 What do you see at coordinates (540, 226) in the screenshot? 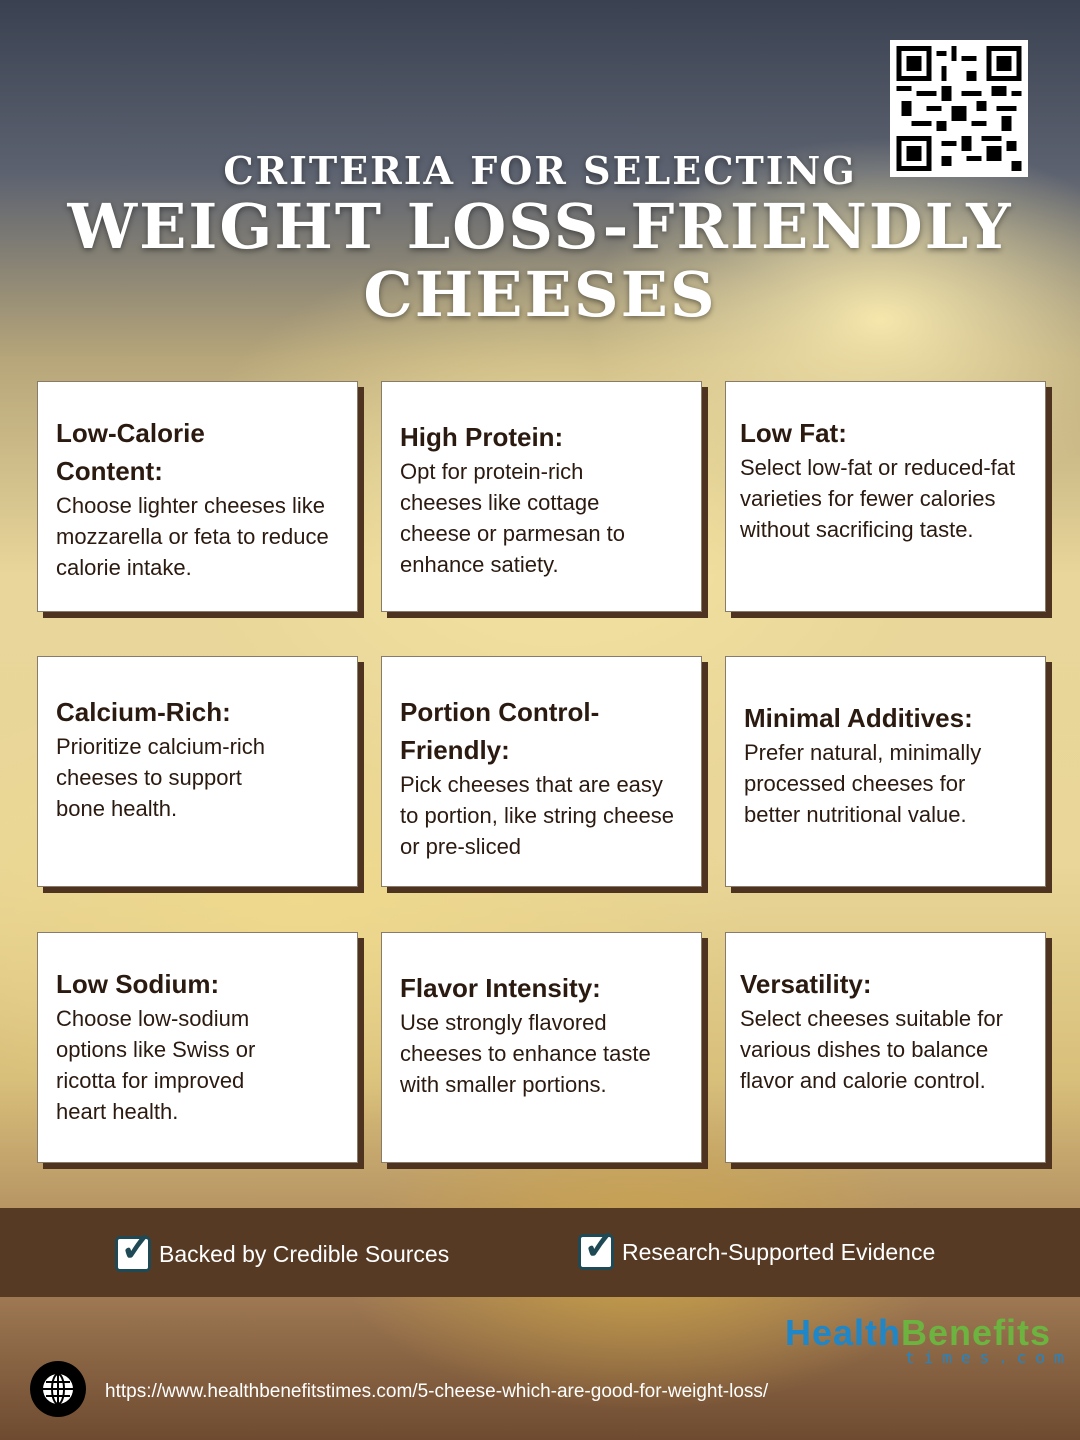
I see `title-line-2: WEIGHT LOSS-FRIENDLY` at bounding box center [540, 226].